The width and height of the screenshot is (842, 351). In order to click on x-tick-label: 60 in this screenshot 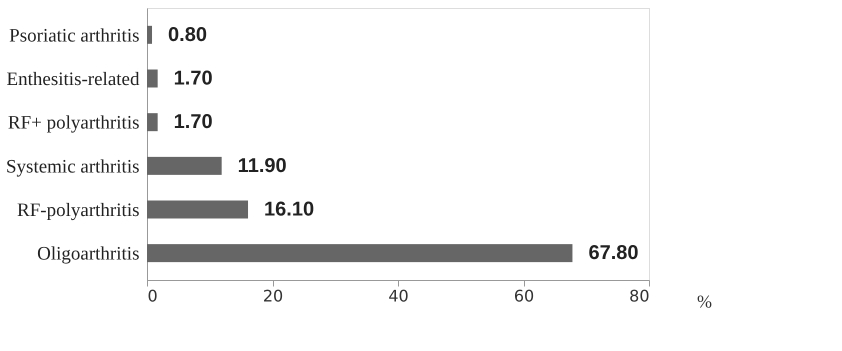, I will do `click(524, 296)`.